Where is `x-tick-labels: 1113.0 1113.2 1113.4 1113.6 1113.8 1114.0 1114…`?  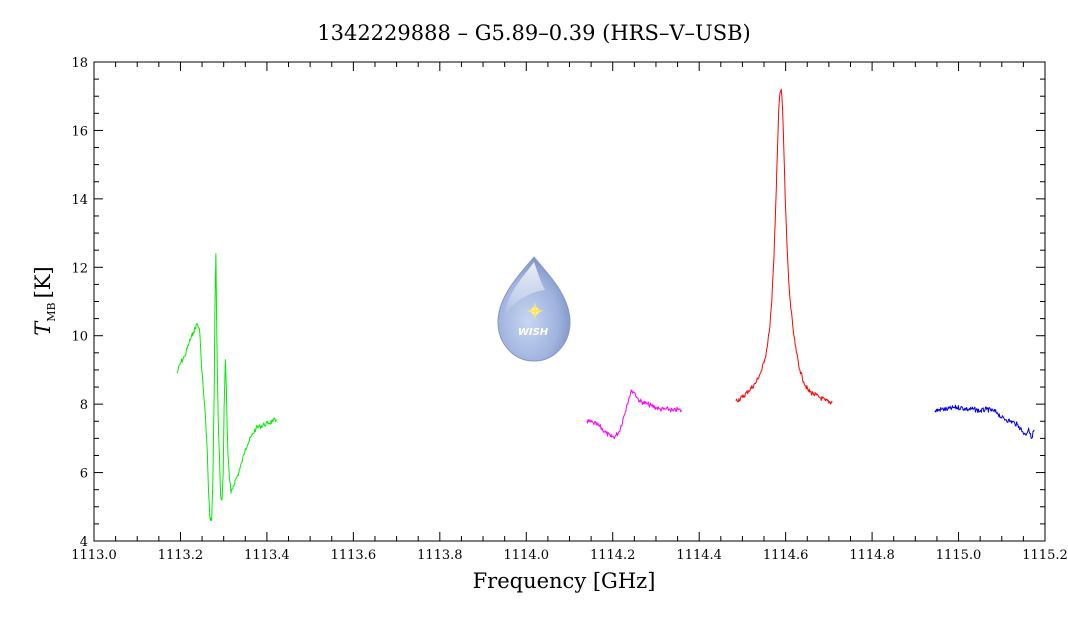
x-tick-labels: 1113.0 1113.2 1113.4 1113.6 1113.8 1114.0 1114… is located at coordinates (569, 555).